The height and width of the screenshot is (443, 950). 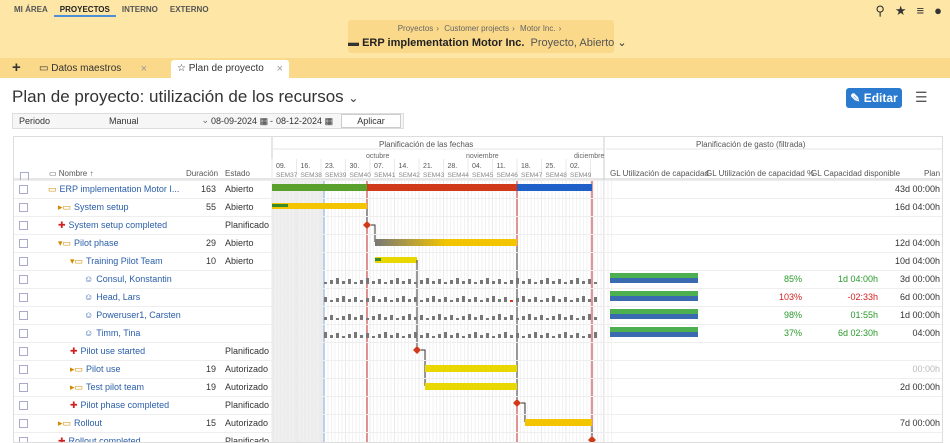 I want to click on table-row: ☺ Head, Lars 103% -02:33h 6d 00:00h, so click(x=478, y=297).